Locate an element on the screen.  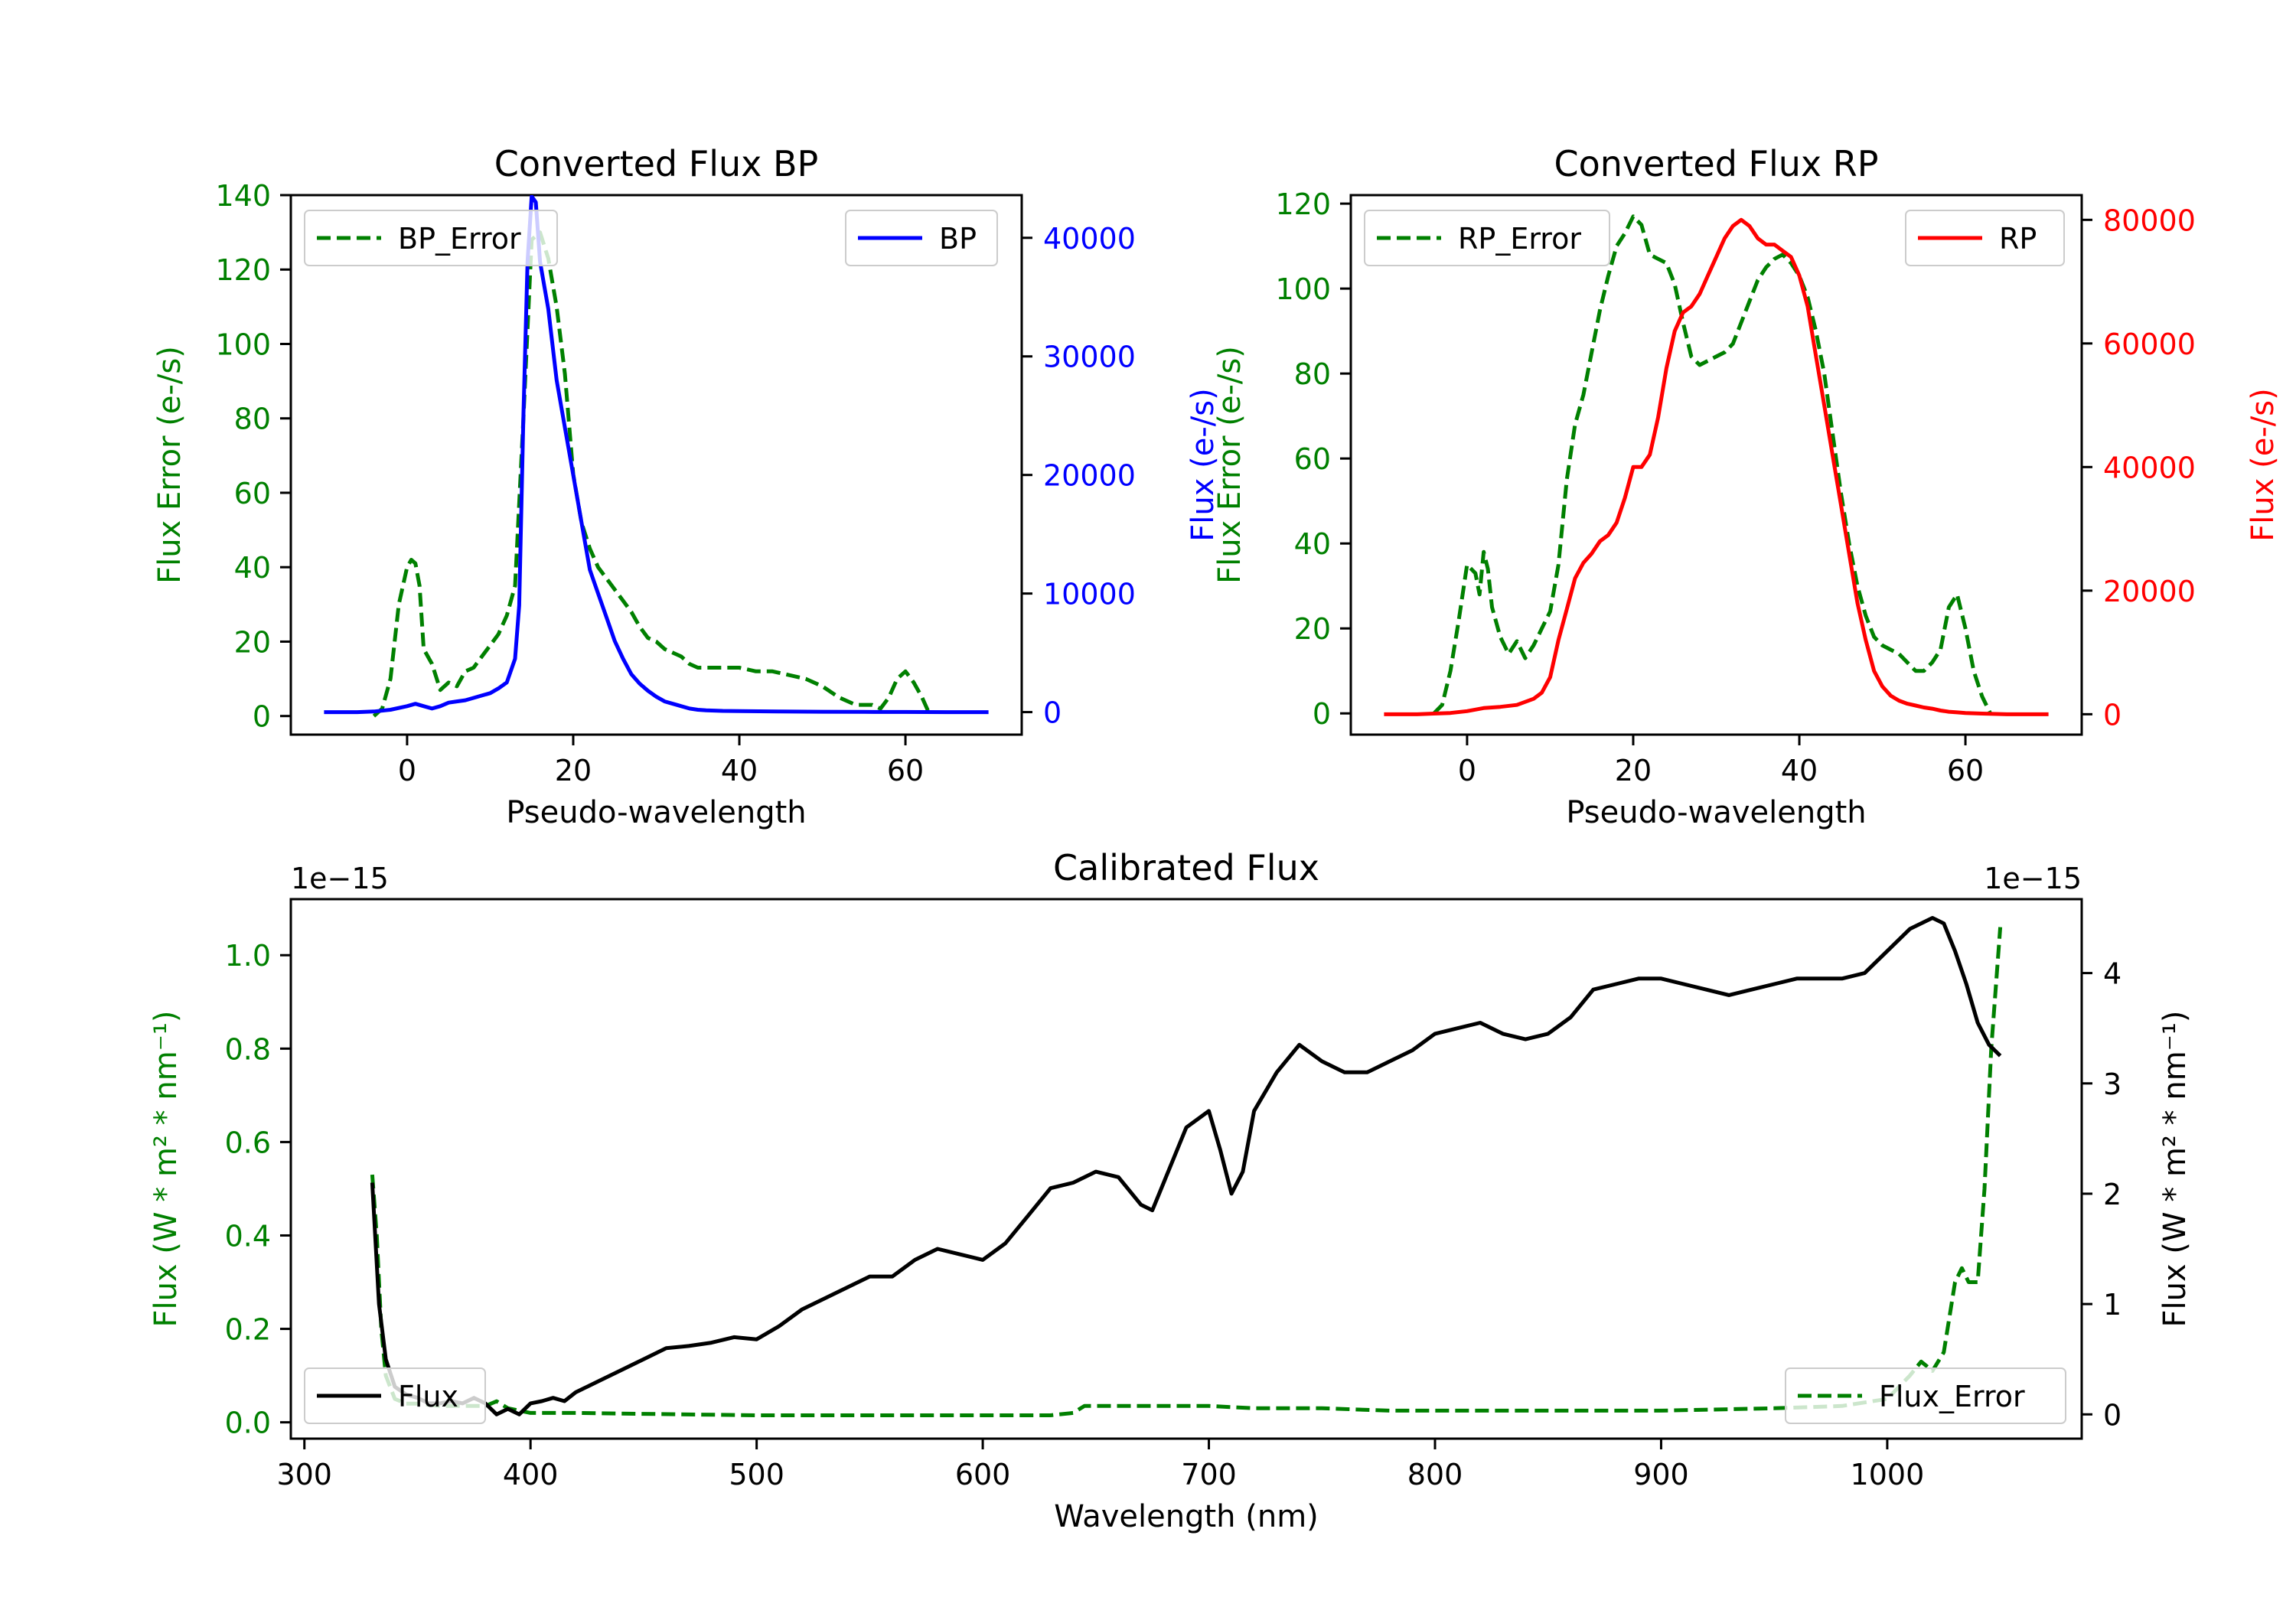
series-line-bp is located at coordinates (656, 455).